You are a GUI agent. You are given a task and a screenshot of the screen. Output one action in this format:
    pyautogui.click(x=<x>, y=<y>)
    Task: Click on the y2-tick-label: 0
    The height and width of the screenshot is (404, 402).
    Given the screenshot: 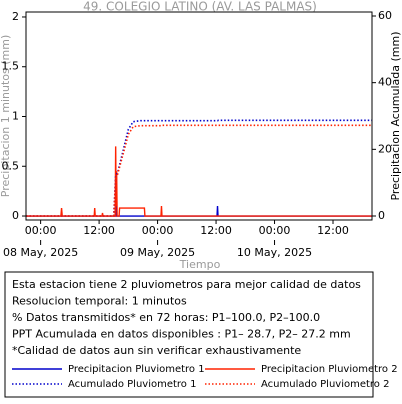 What is the action you would take?
    pyautogui.click(x=381, y=215)
    